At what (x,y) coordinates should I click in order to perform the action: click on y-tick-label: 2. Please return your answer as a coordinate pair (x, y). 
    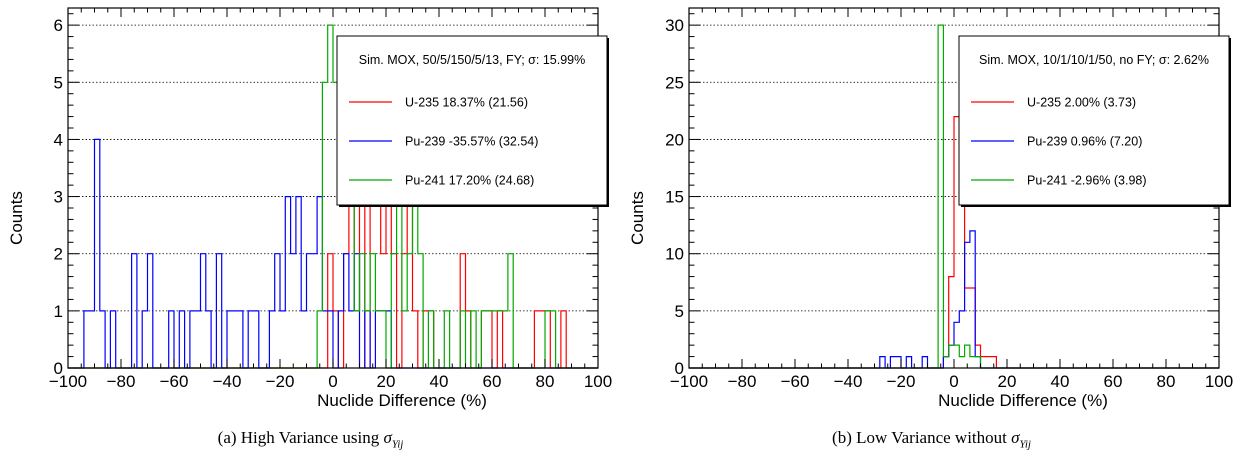
    Looking at the image, I should click on (58, 254).